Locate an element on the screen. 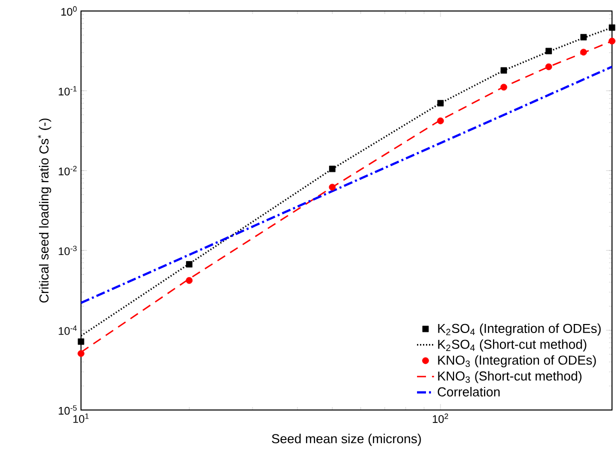 The height and width of the screenshot is (472, 616). x-tick-label: 10$^{2}$ is located at coordinates (440, 418).